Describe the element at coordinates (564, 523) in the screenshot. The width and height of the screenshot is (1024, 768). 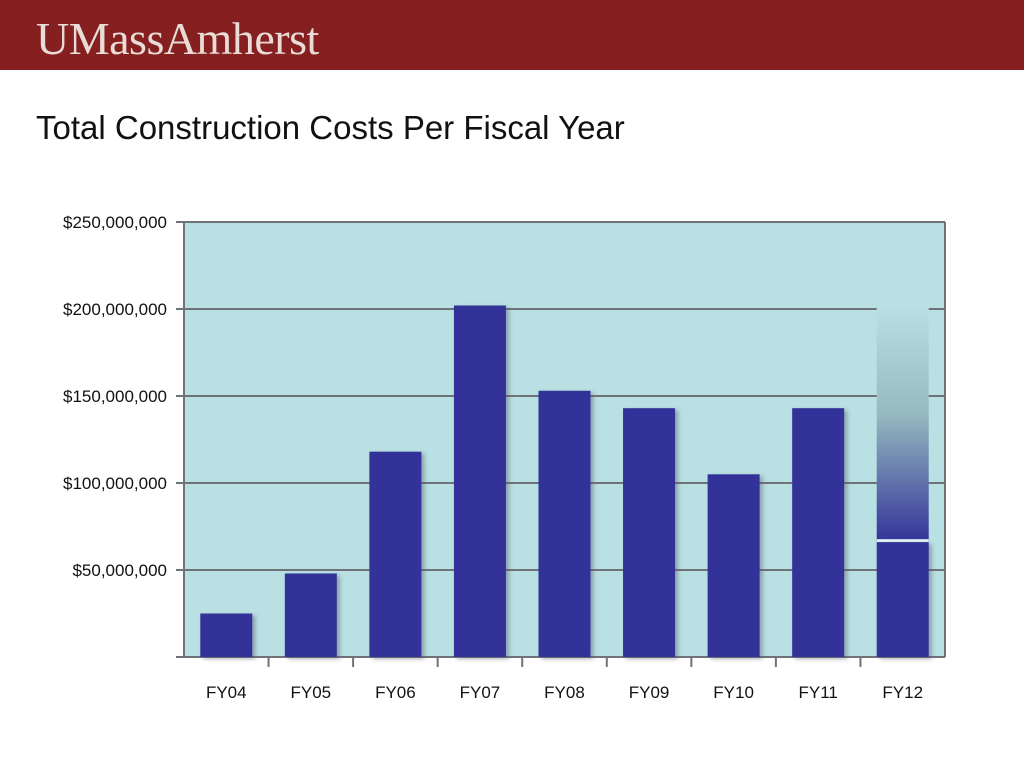
I see `bar-fy08` at that location.